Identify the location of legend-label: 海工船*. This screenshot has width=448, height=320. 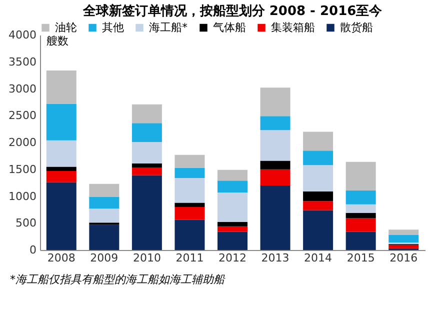
(168, 27).